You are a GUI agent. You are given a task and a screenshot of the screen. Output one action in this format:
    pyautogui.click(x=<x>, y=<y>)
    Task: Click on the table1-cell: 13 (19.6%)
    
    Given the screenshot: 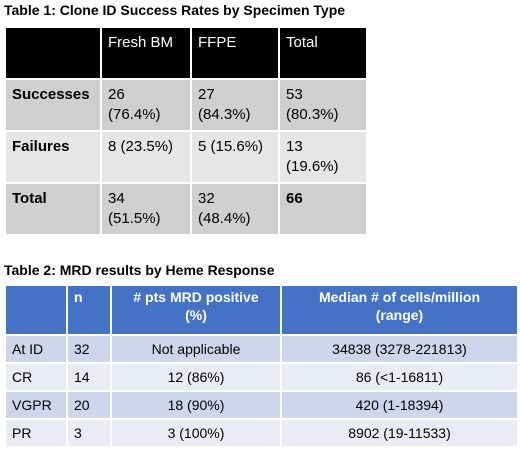 What is the action you would take?
    pyautogui.click(x=323, y=157)
    